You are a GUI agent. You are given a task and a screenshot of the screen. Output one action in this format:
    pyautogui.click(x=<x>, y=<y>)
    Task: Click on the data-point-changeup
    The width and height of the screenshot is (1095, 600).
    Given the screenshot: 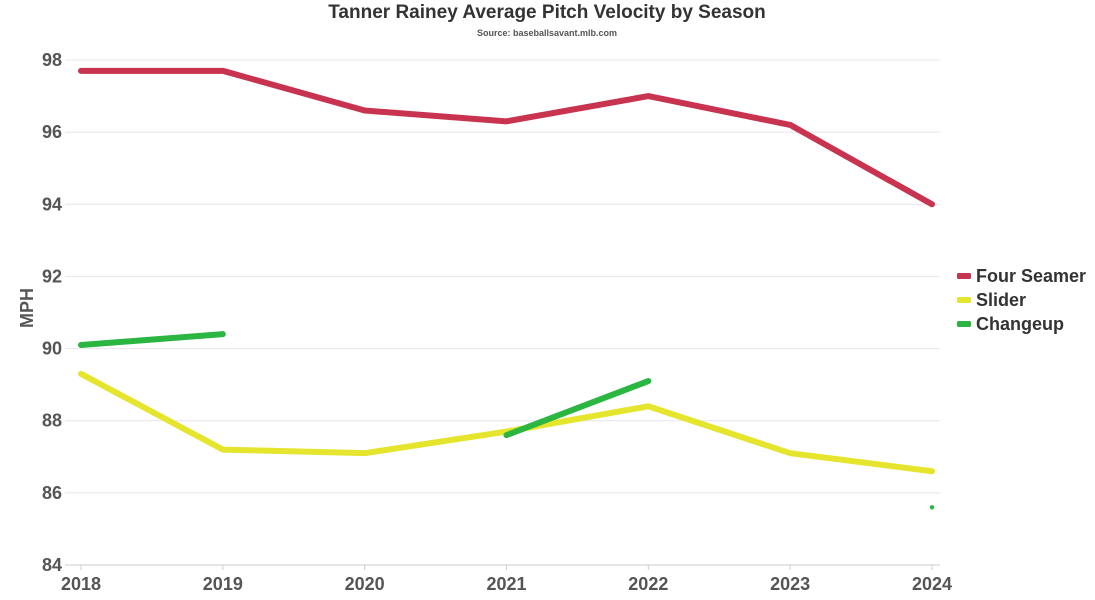 What is the action you would take?
    pyautogui.click(x=932, y=507)
    